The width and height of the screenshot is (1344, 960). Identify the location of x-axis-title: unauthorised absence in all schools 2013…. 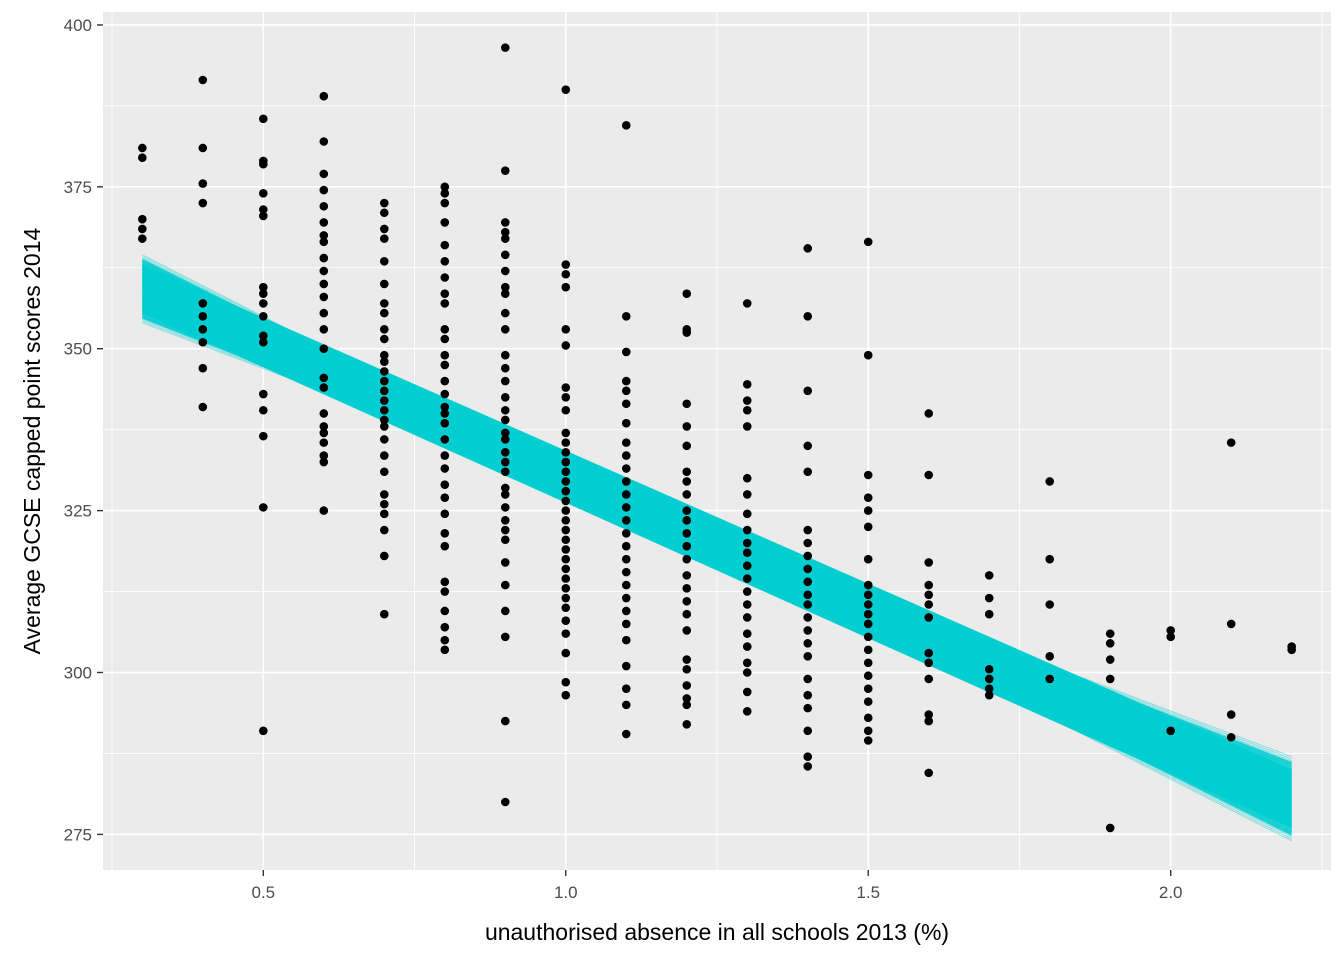
(717, 932).